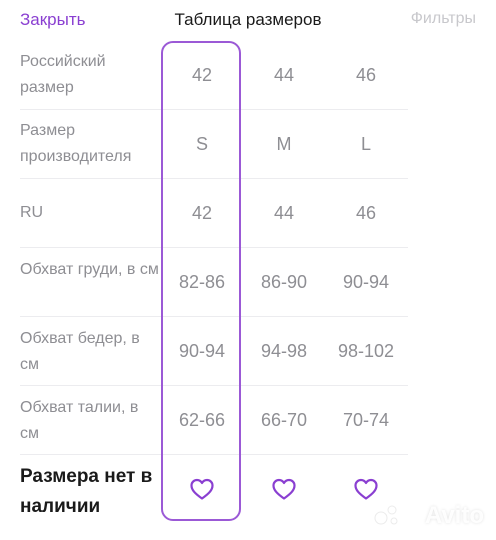 Image resolution: width=496 pixels, height=540 pixels. Describe the element at coordinates (284, 351) in the screenshot. I see `size-cell: 94-98` at that location.